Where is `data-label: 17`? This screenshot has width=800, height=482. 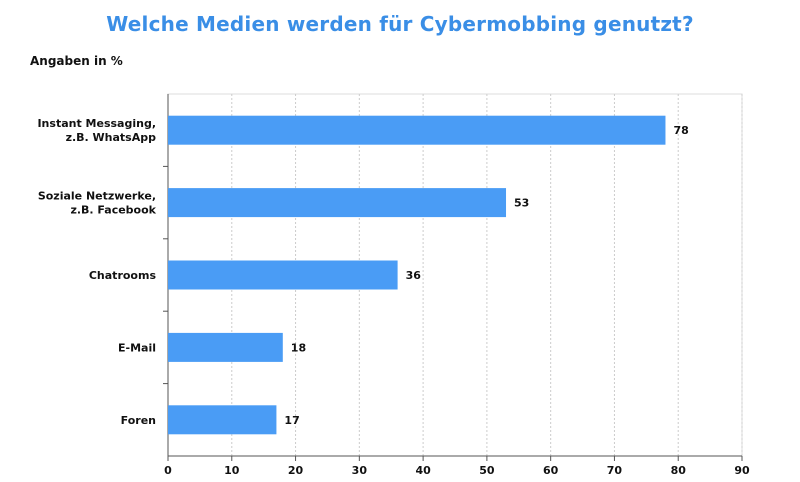 data-label: 17 is located at coordinates (291, 420).